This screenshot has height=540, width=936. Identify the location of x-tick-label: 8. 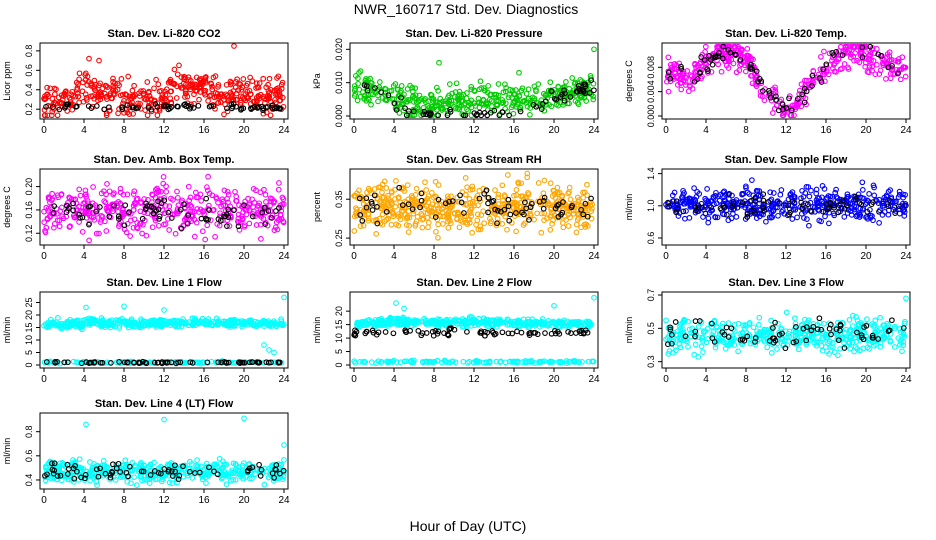
(124, 256).